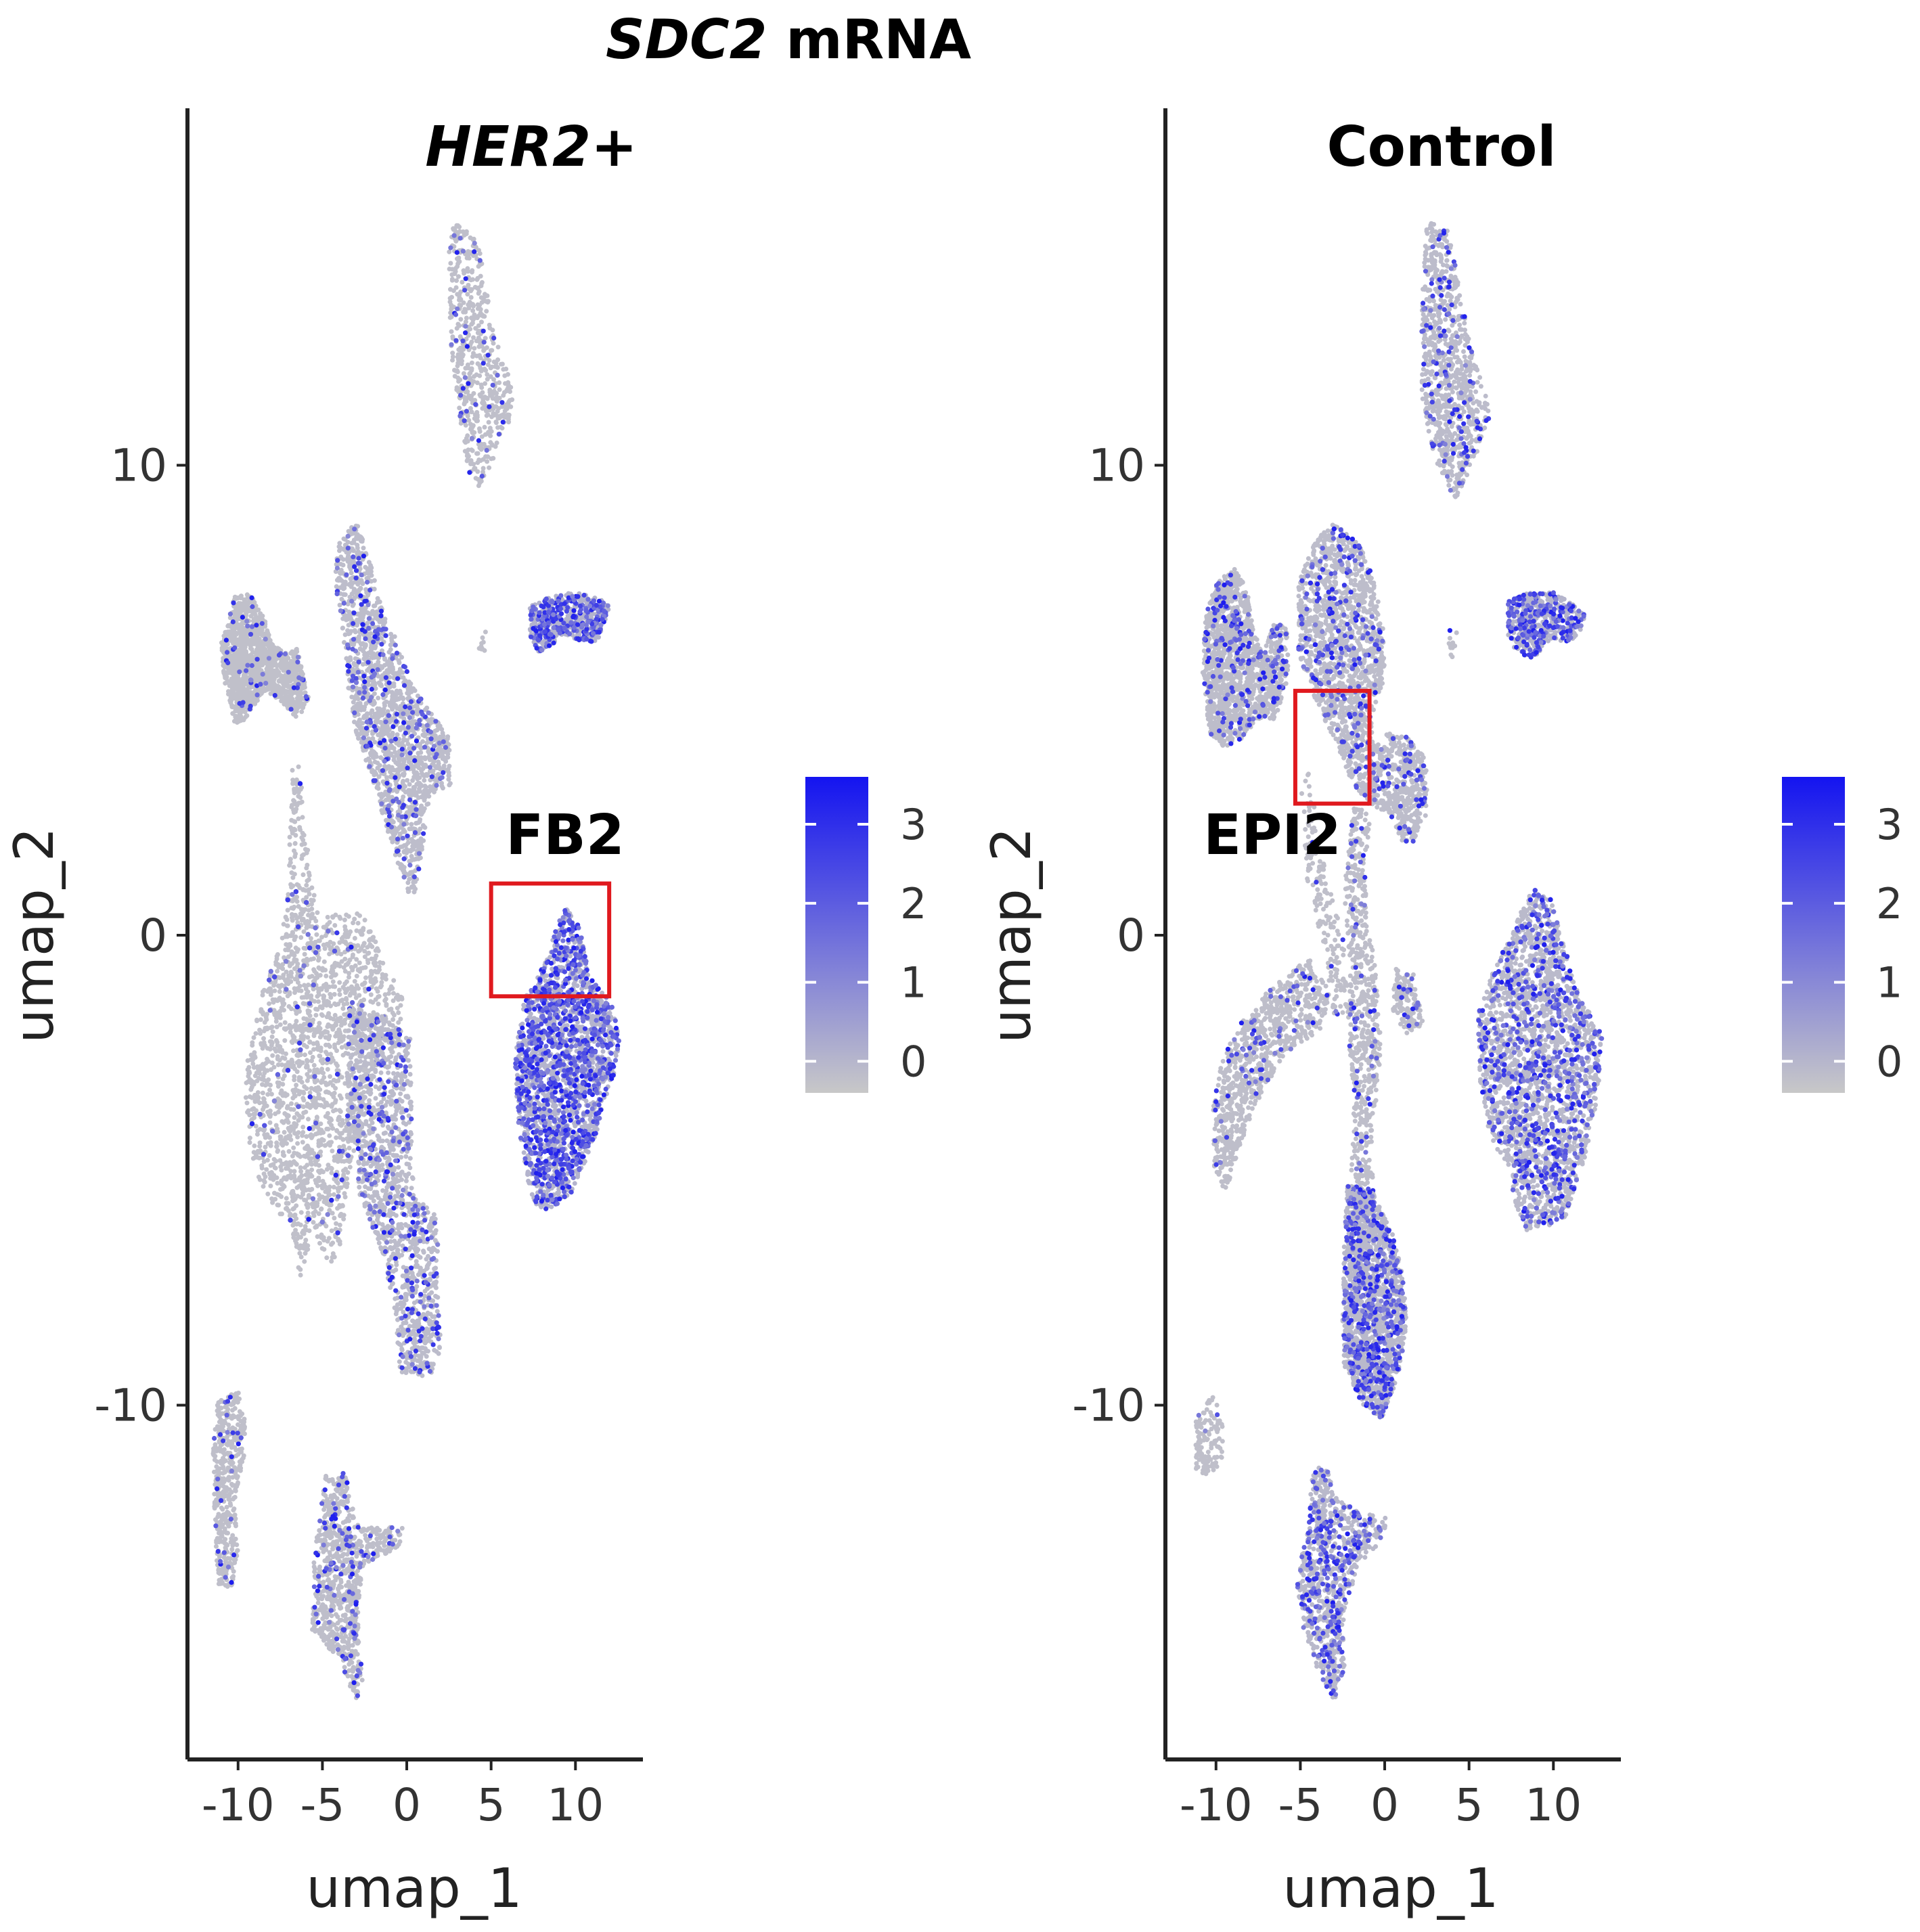 This screenshot has width=1920, height=1932. I want to click on her2-cluster-FB2-cluster-expressing, so click(567, 1059).